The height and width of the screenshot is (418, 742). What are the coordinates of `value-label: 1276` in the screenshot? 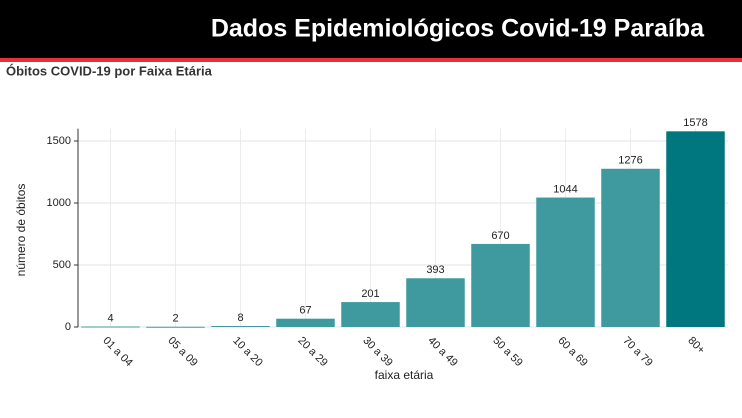 It's located at (630, 161).